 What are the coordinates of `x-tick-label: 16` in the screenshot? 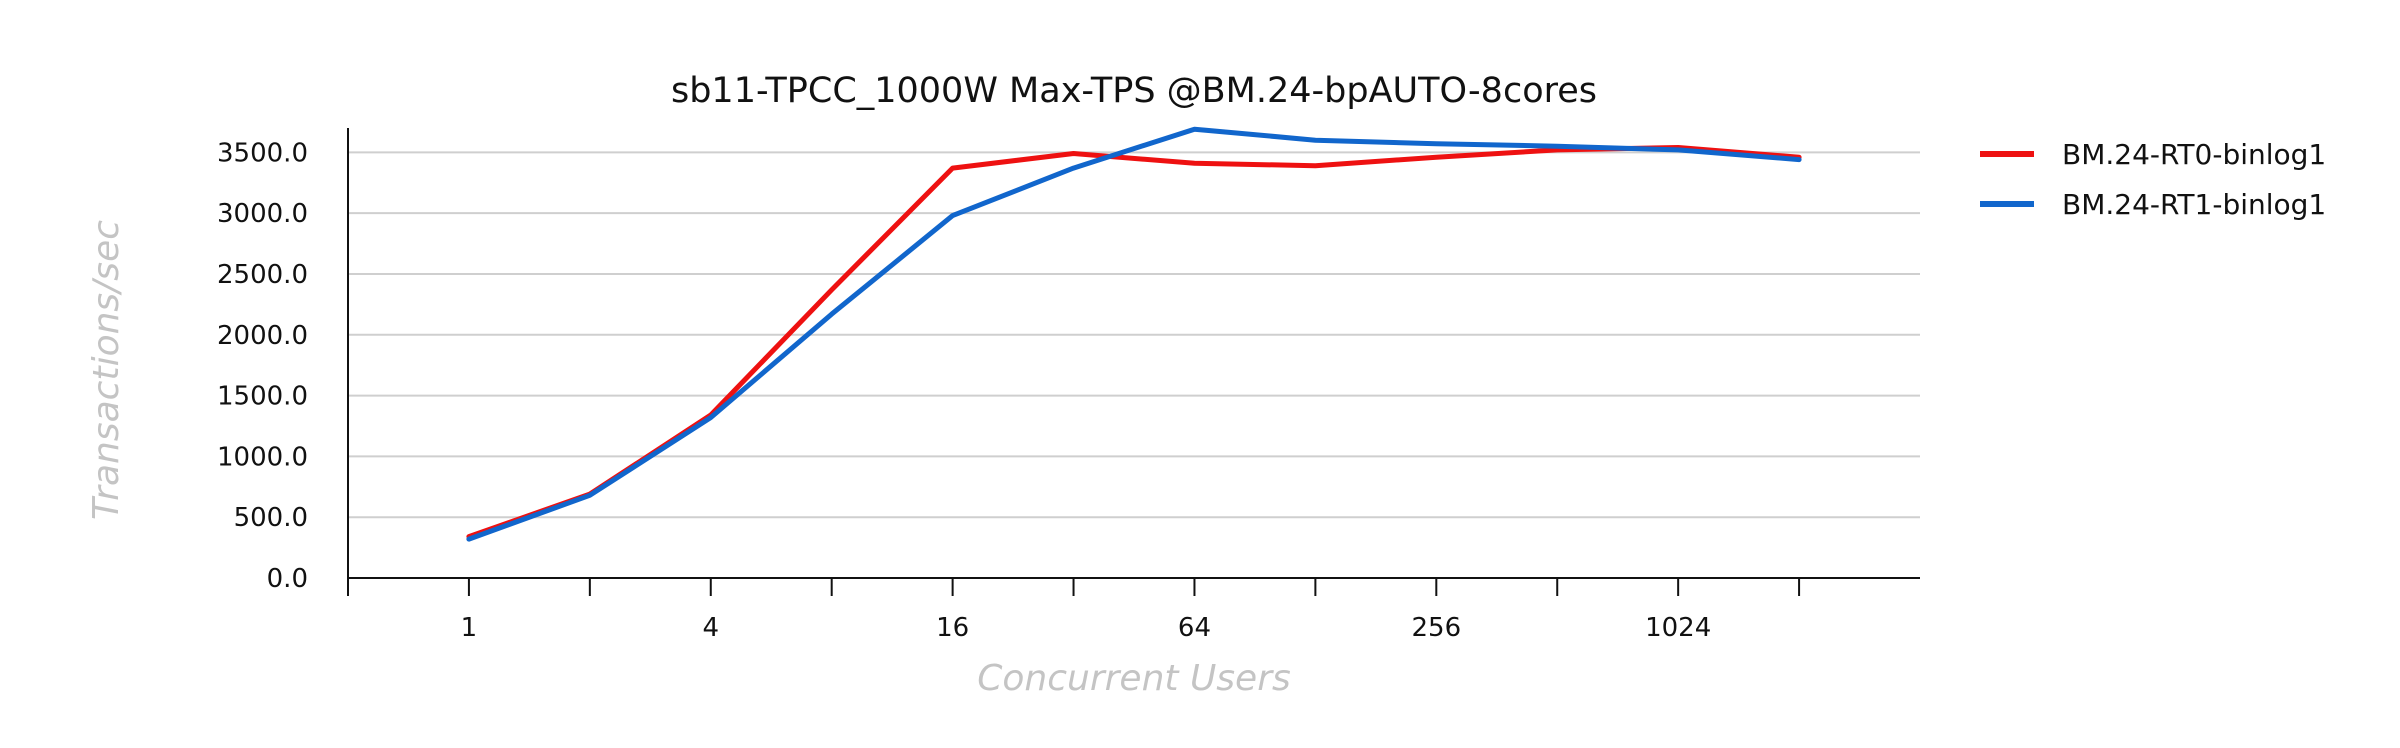 It's located at (952, 628).